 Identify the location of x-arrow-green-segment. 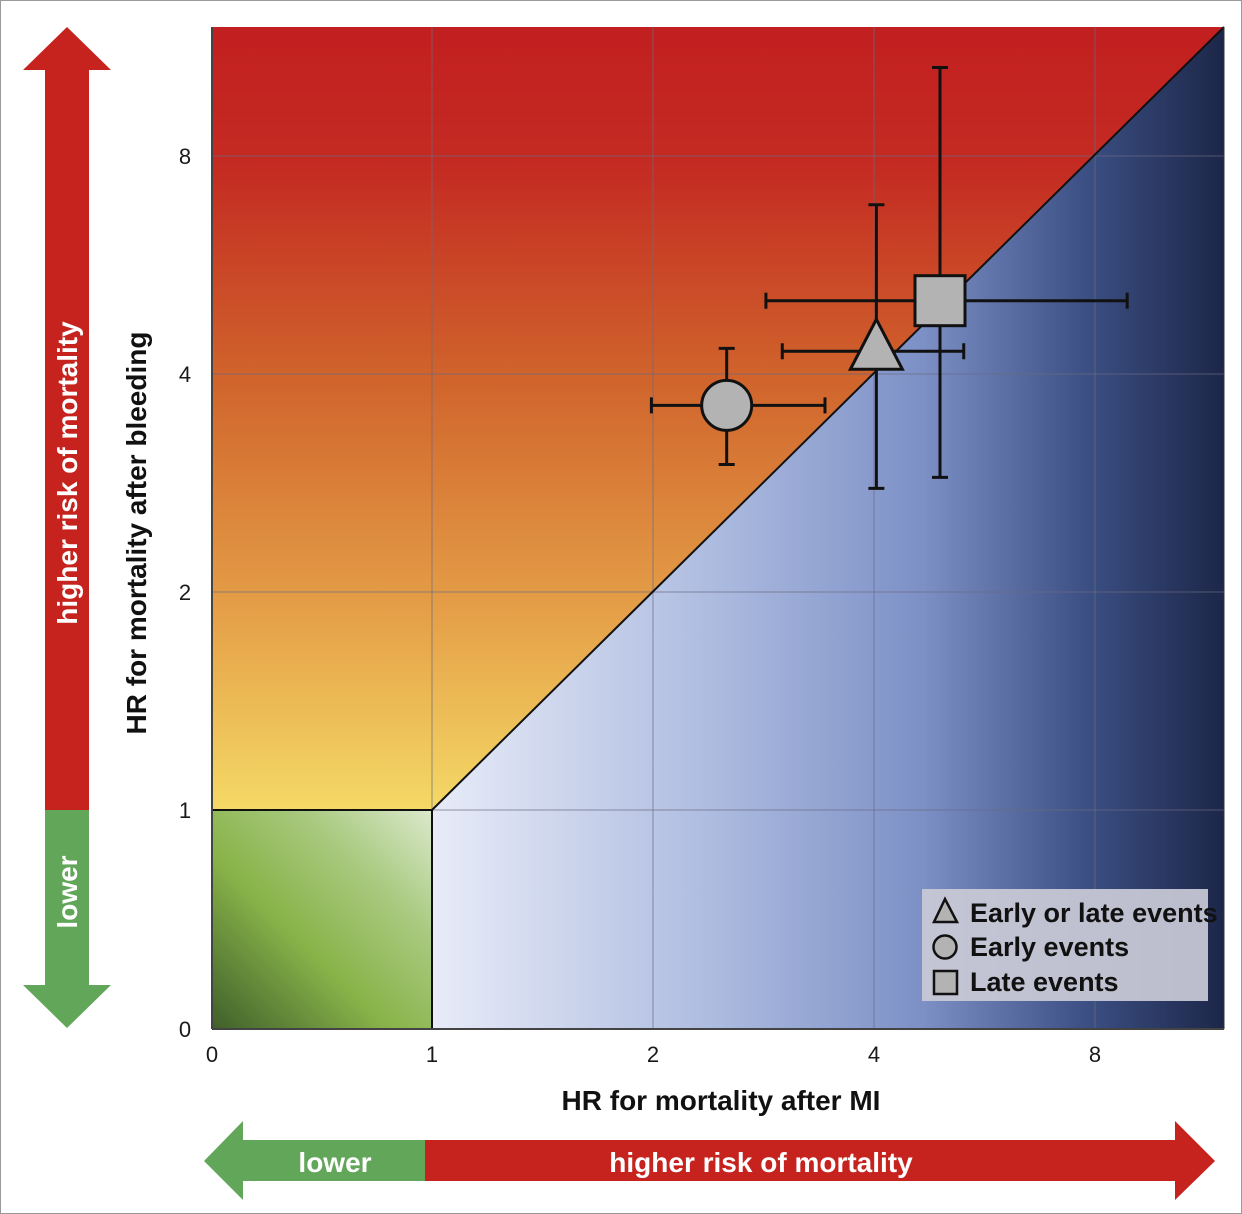
(314, 1160).